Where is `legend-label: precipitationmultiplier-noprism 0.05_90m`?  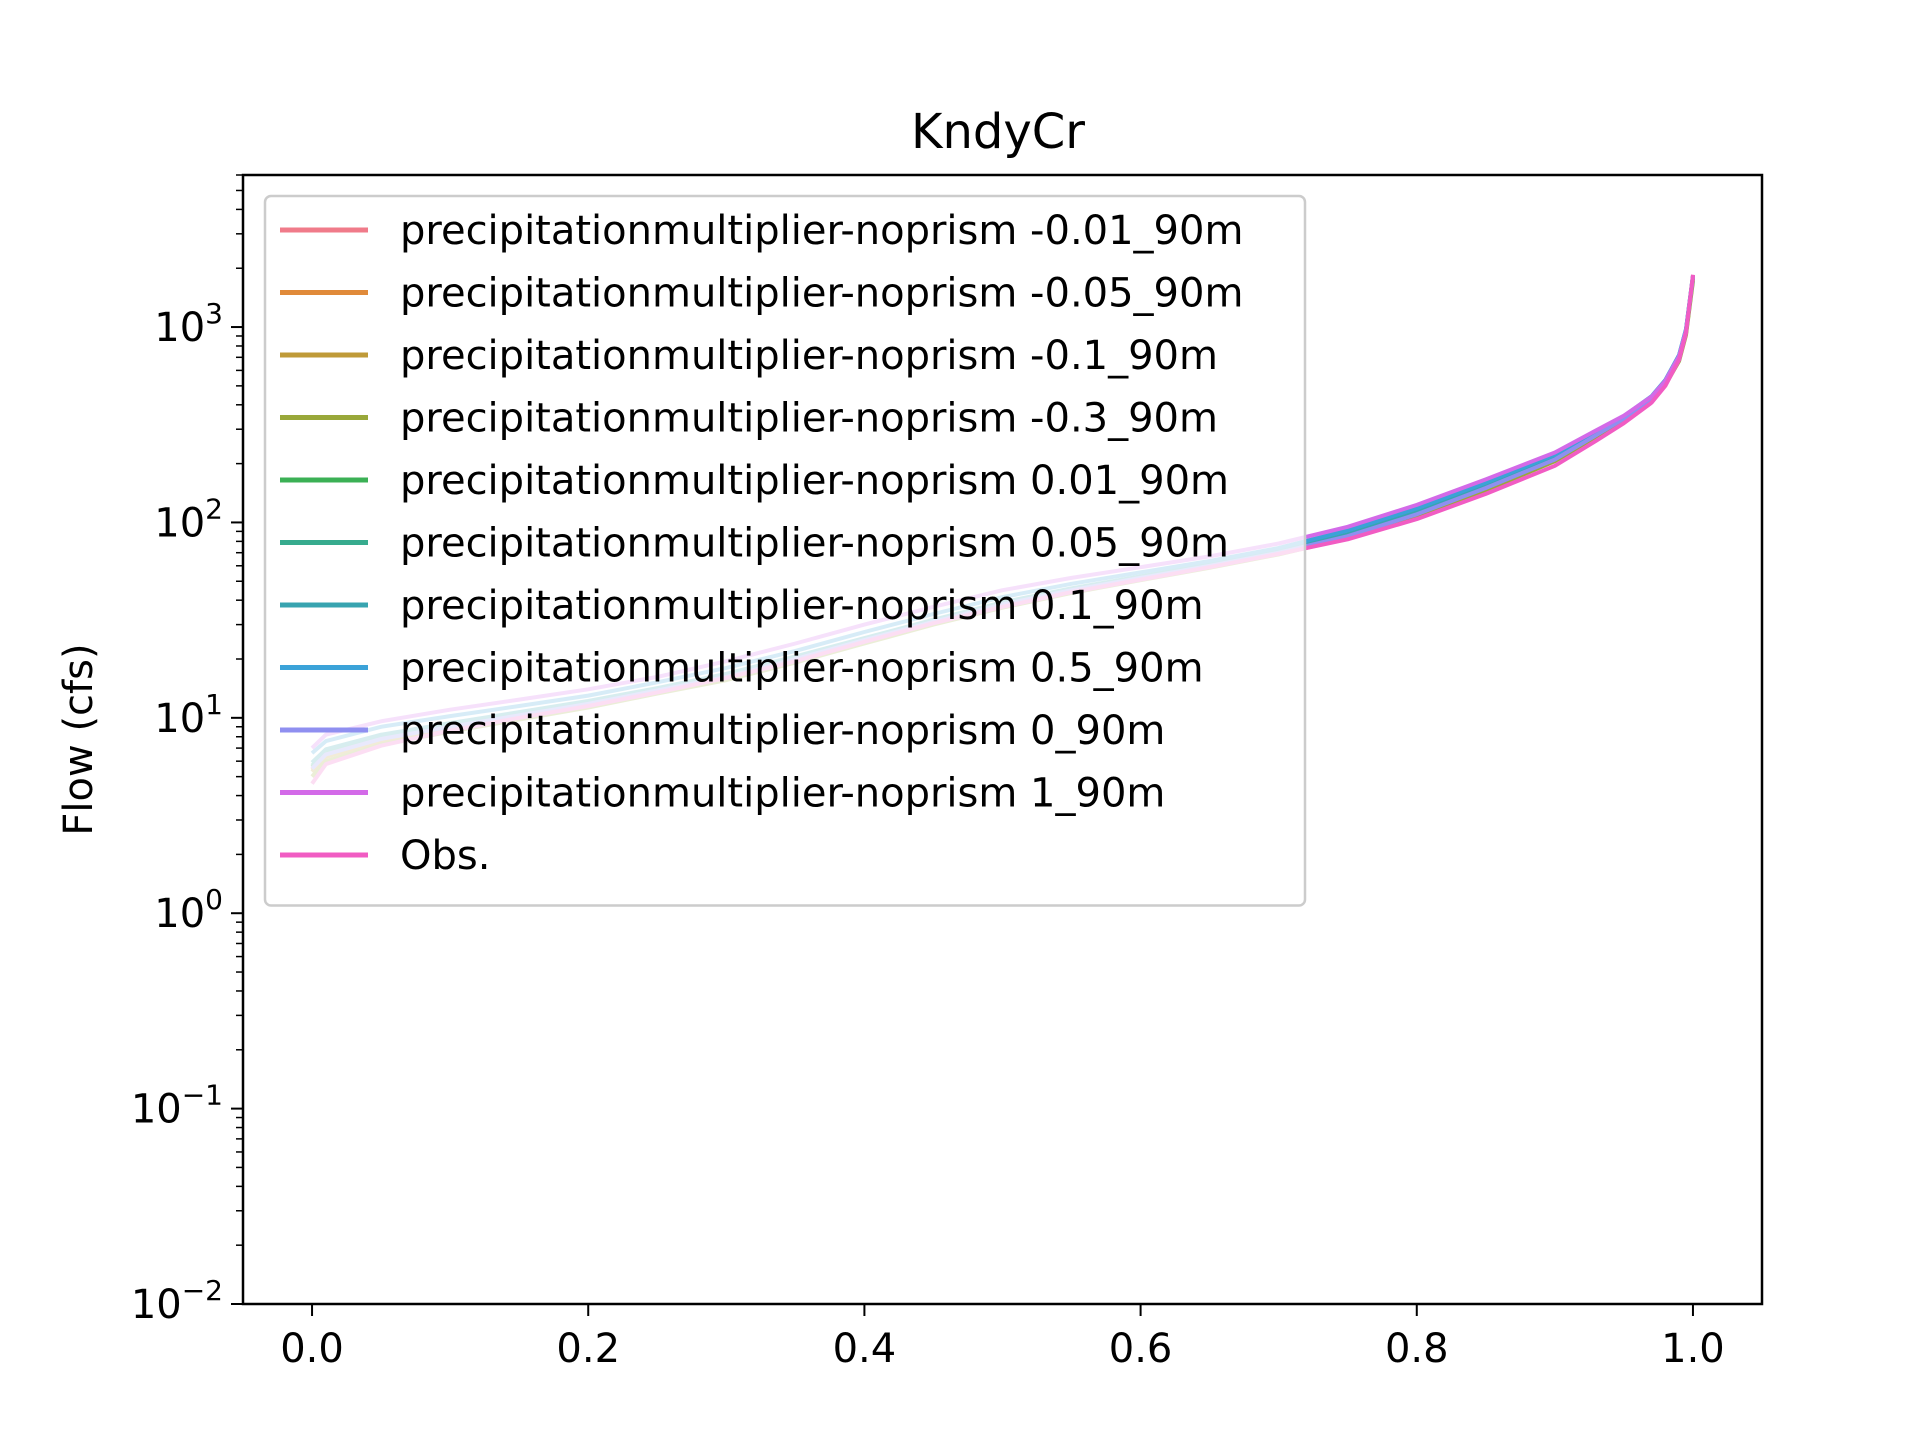
legend-label: precipitationmultiplier-noprism 0.05_90m is located at coordinates (814, 544).